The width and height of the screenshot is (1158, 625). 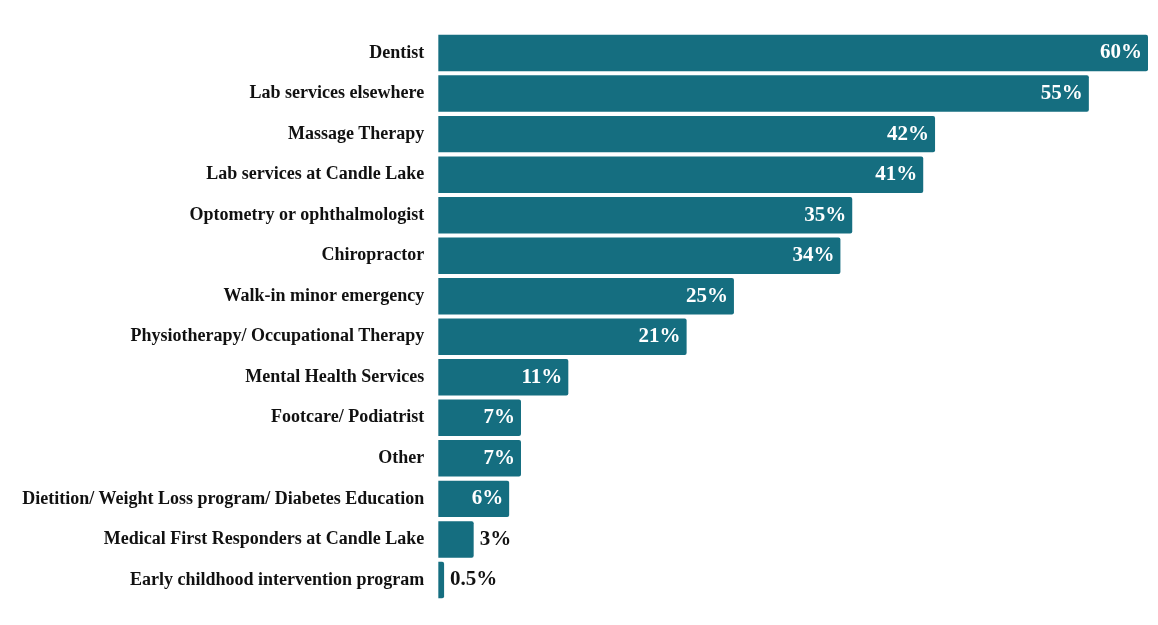 I want to click on y-tick-label: Lab services elsewhere, so click(x=337, y=92).